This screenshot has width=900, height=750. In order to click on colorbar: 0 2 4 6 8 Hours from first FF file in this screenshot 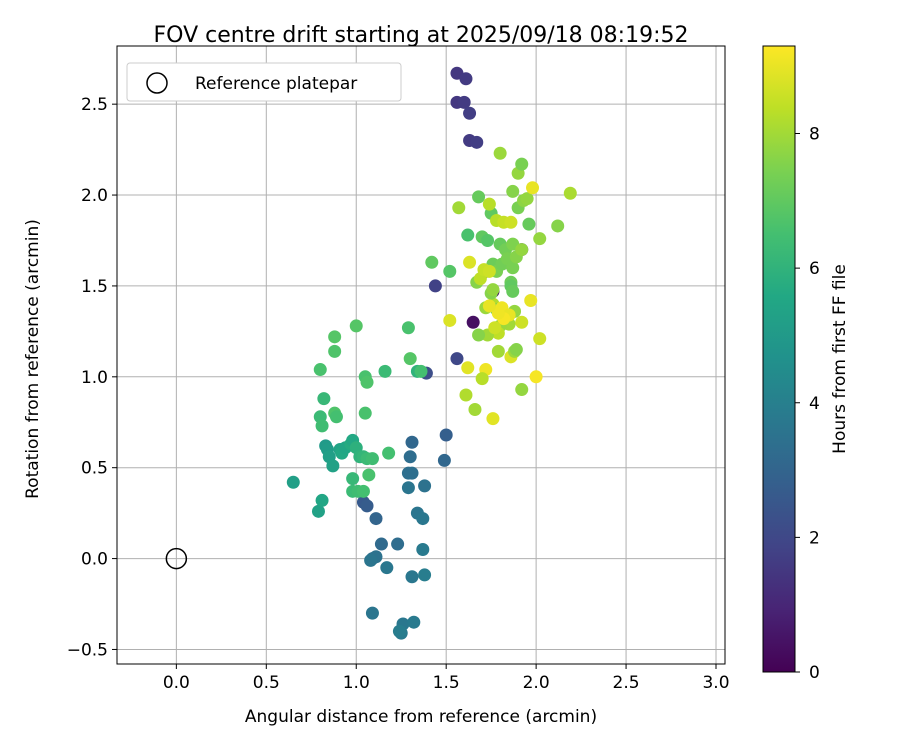, I will do `click(806, 364)`.